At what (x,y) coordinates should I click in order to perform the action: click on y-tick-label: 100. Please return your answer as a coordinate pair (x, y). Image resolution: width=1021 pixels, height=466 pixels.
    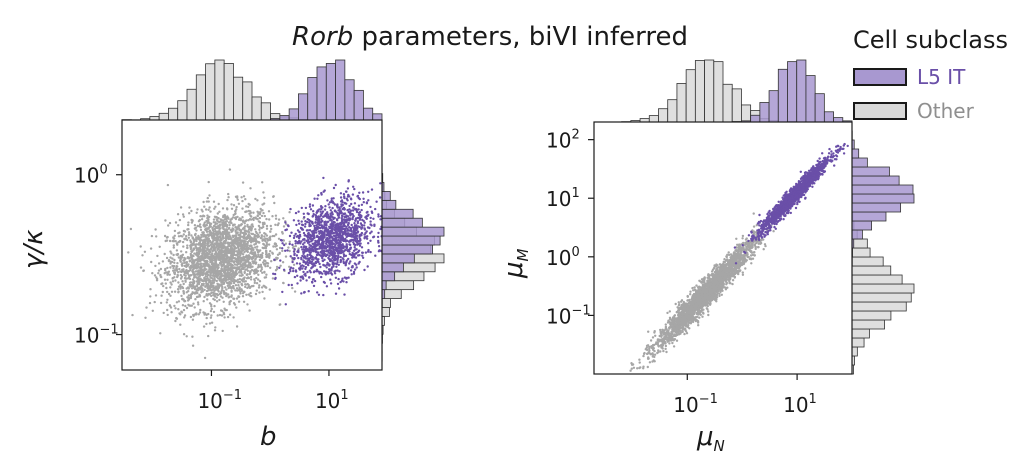
    Looking at the image, I should click on (91, 175).